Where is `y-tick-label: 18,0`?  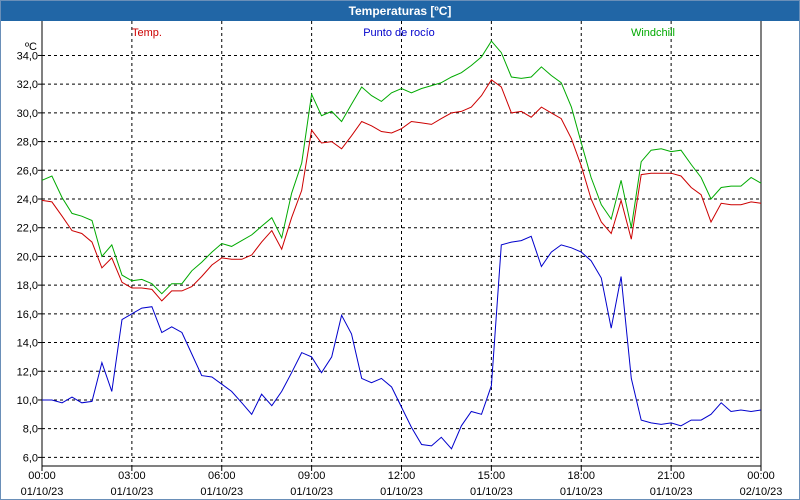 y-tick-label: 18,0 is located at coordinates (27, 286).